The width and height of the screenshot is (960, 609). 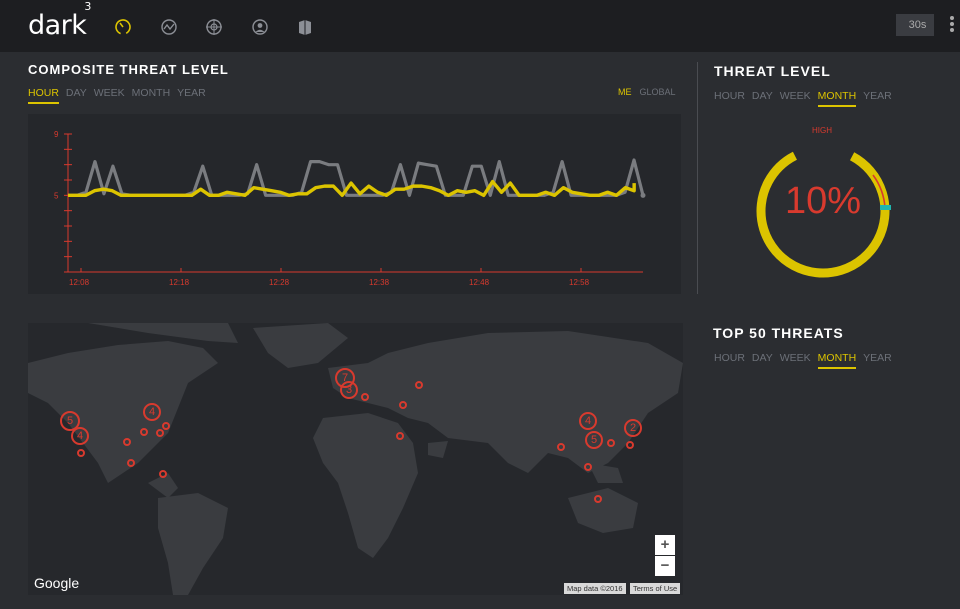 What do you see at coordinates (260, 27) in the screenshot?
I see `user-profile-icon` at bounding box center [260, 27].